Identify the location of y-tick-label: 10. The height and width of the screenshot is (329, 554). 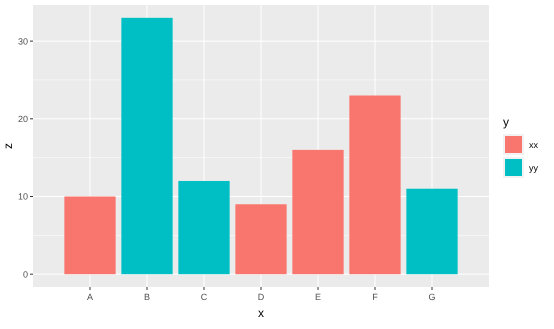
(23, 197).